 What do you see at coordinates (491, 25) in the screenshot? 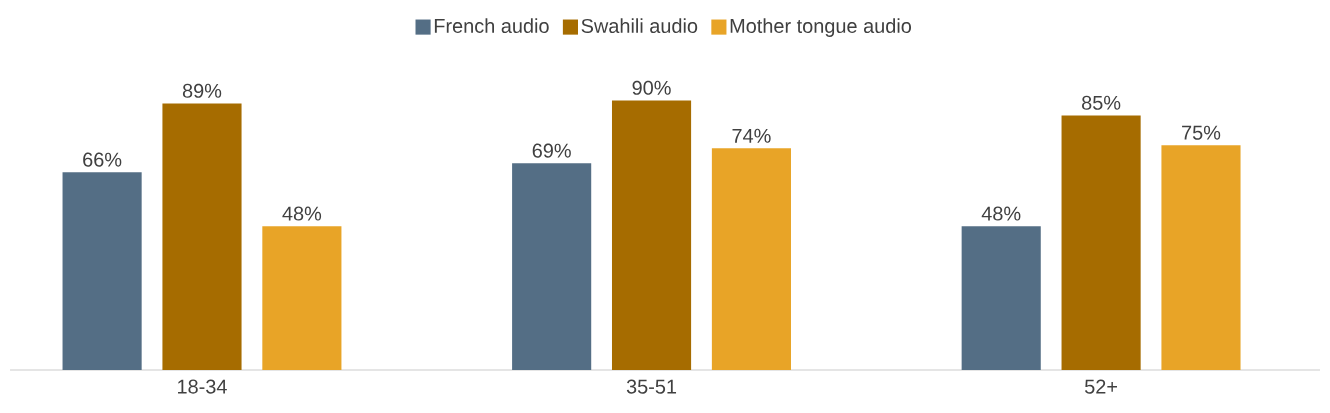
I see `legend-label: French audio` at bounding box center [491, 25].